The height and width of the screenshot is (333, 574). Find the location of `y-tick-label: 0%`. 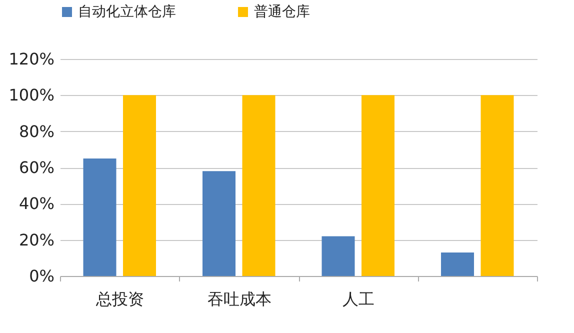

y-tick-label: 0% is located at coordinates (41, 276).